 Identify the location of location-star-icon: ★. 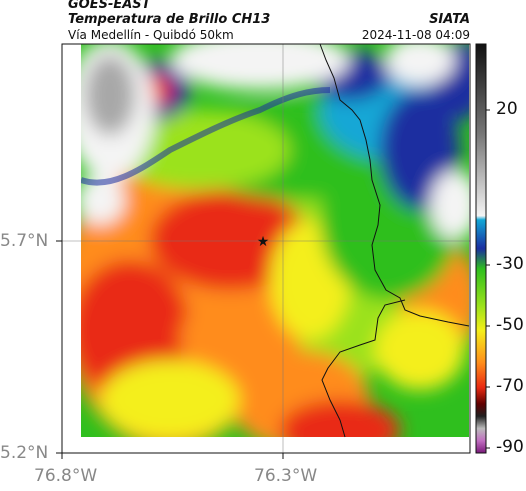
(263, 242).